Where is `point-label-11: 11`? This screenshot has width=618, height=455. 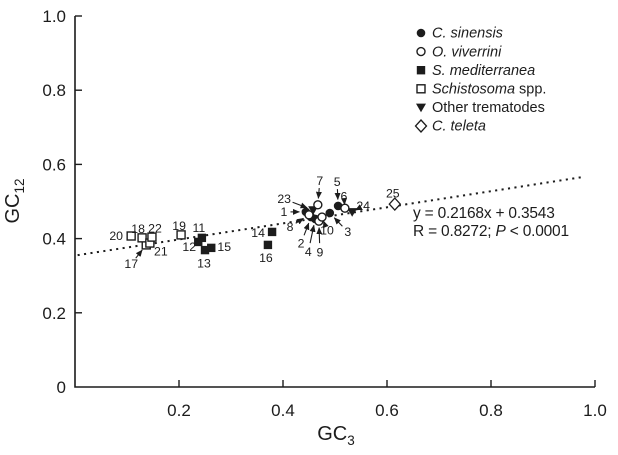 point-label-11: 11 is located at coordinates (198, 228).